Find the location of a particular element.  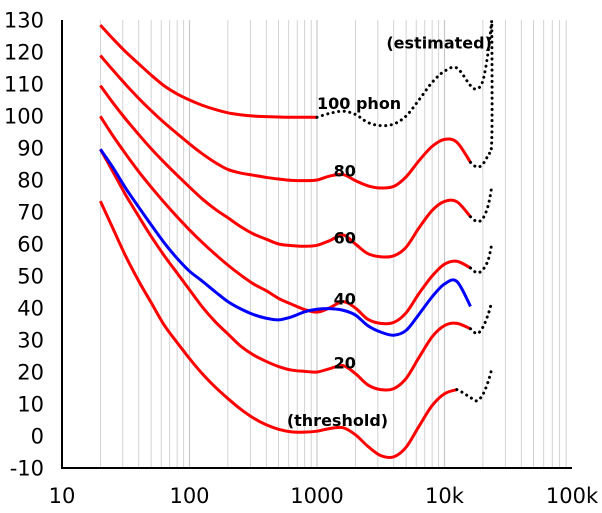

y-tick-label: 0 is located at coordinates (37, 437).